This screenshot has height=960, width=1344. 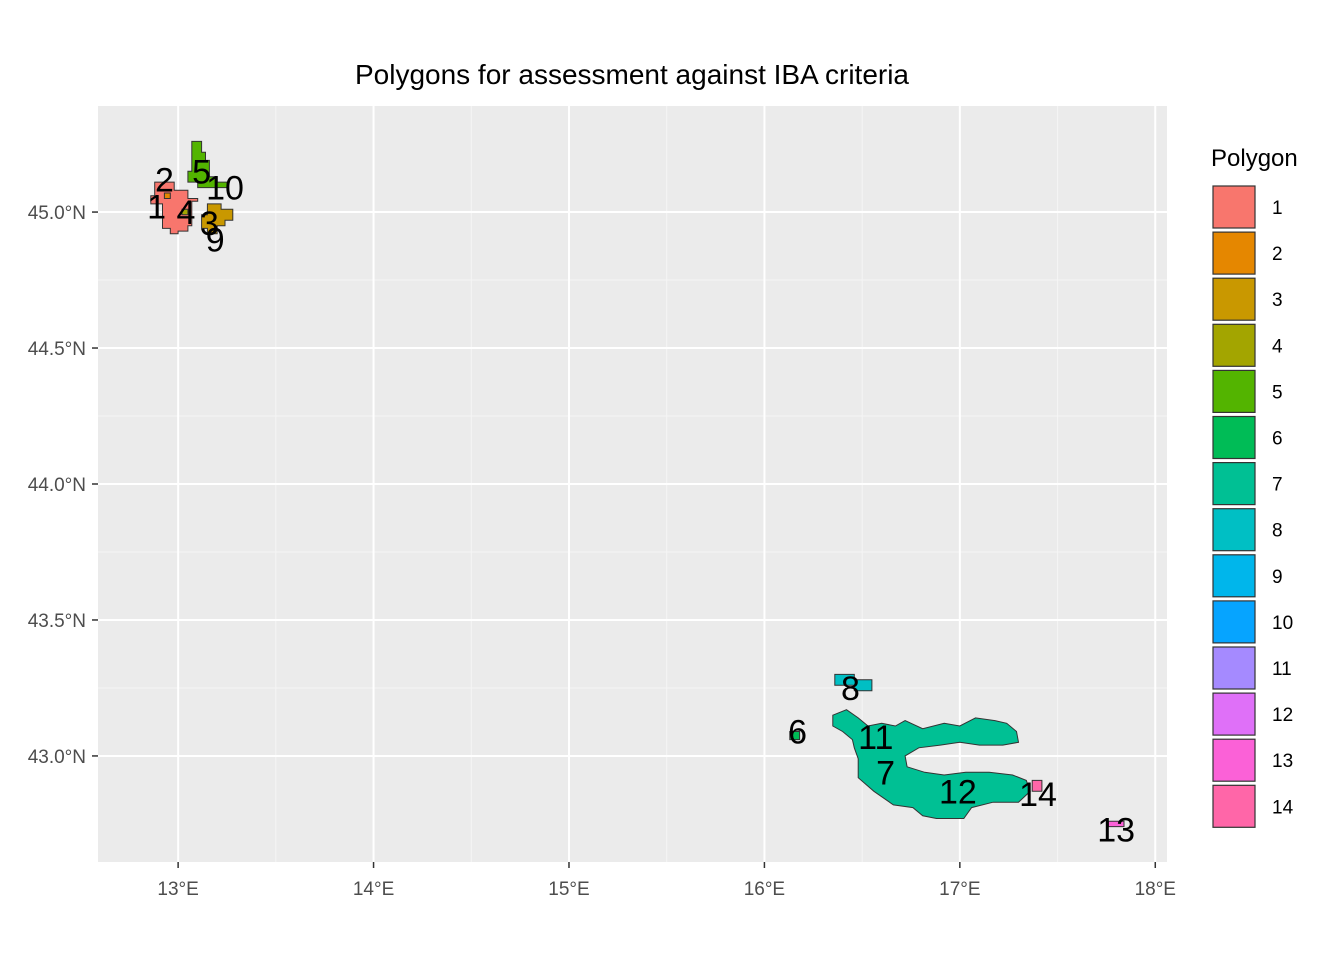 What do you see at coordinates (850, 689) in the screenshot?
I see `polygon-label-8: 8` at bounding box center [850, 689].